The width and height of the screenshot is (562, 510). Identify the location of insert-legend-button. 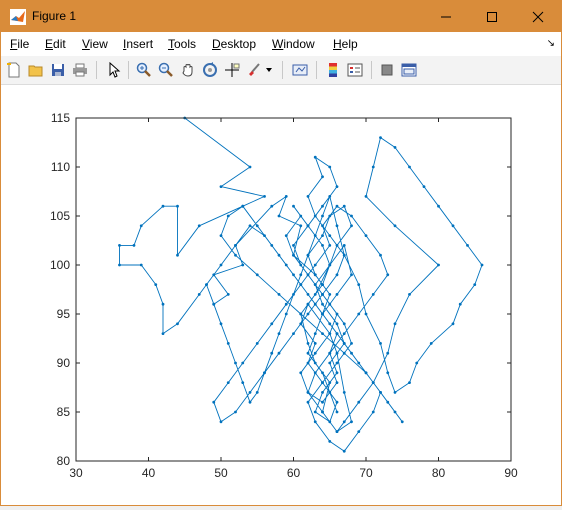
(355, 70).